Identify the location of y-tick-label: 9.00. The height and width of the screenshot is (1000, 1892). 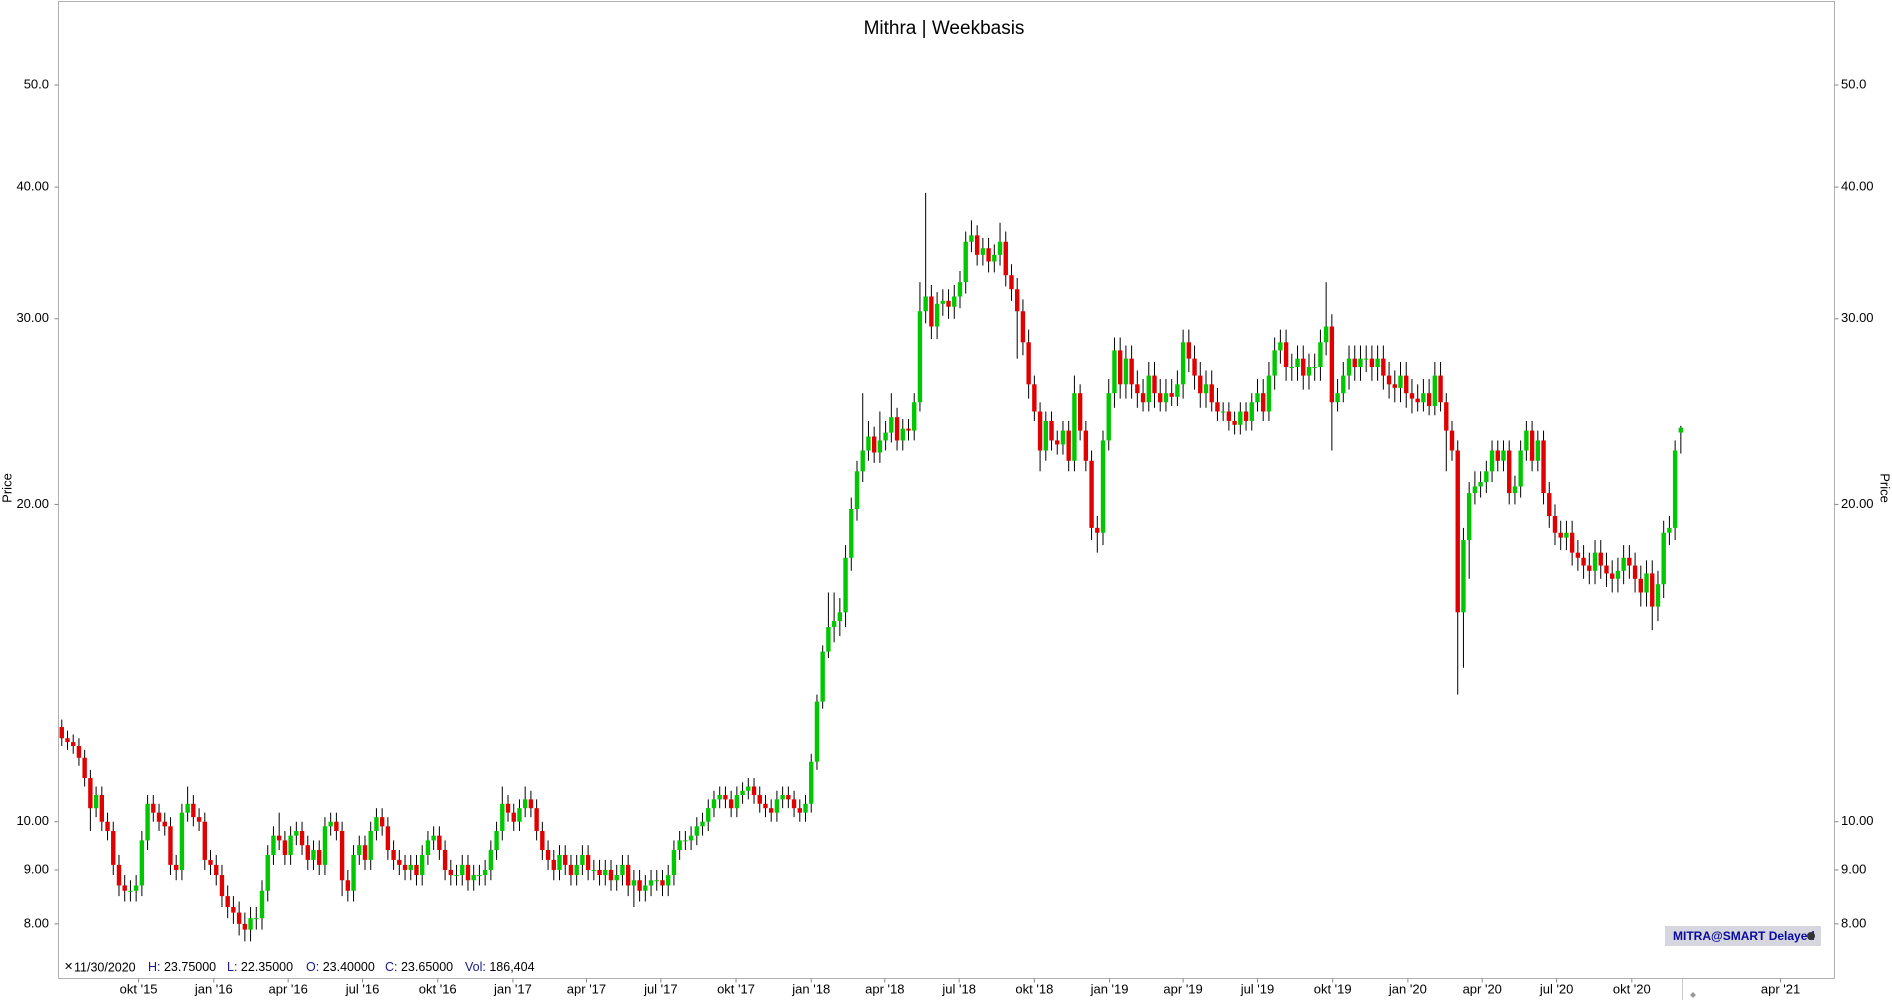
(36, 868).